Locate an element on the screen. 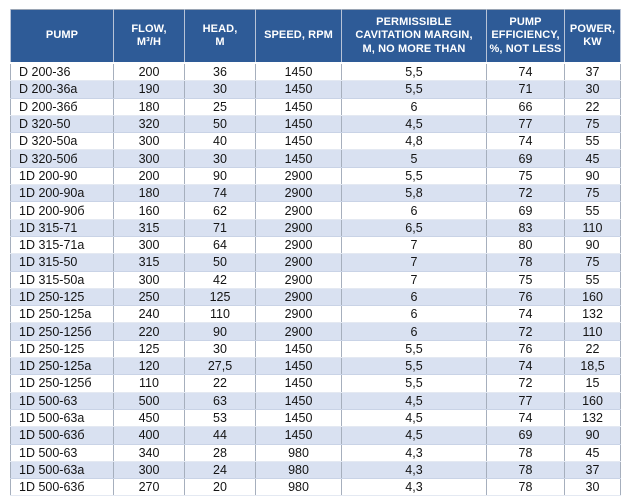  table-row: 1D 250-125б 220 90 2900 6 72 110 is located at coordinates (315, 331).